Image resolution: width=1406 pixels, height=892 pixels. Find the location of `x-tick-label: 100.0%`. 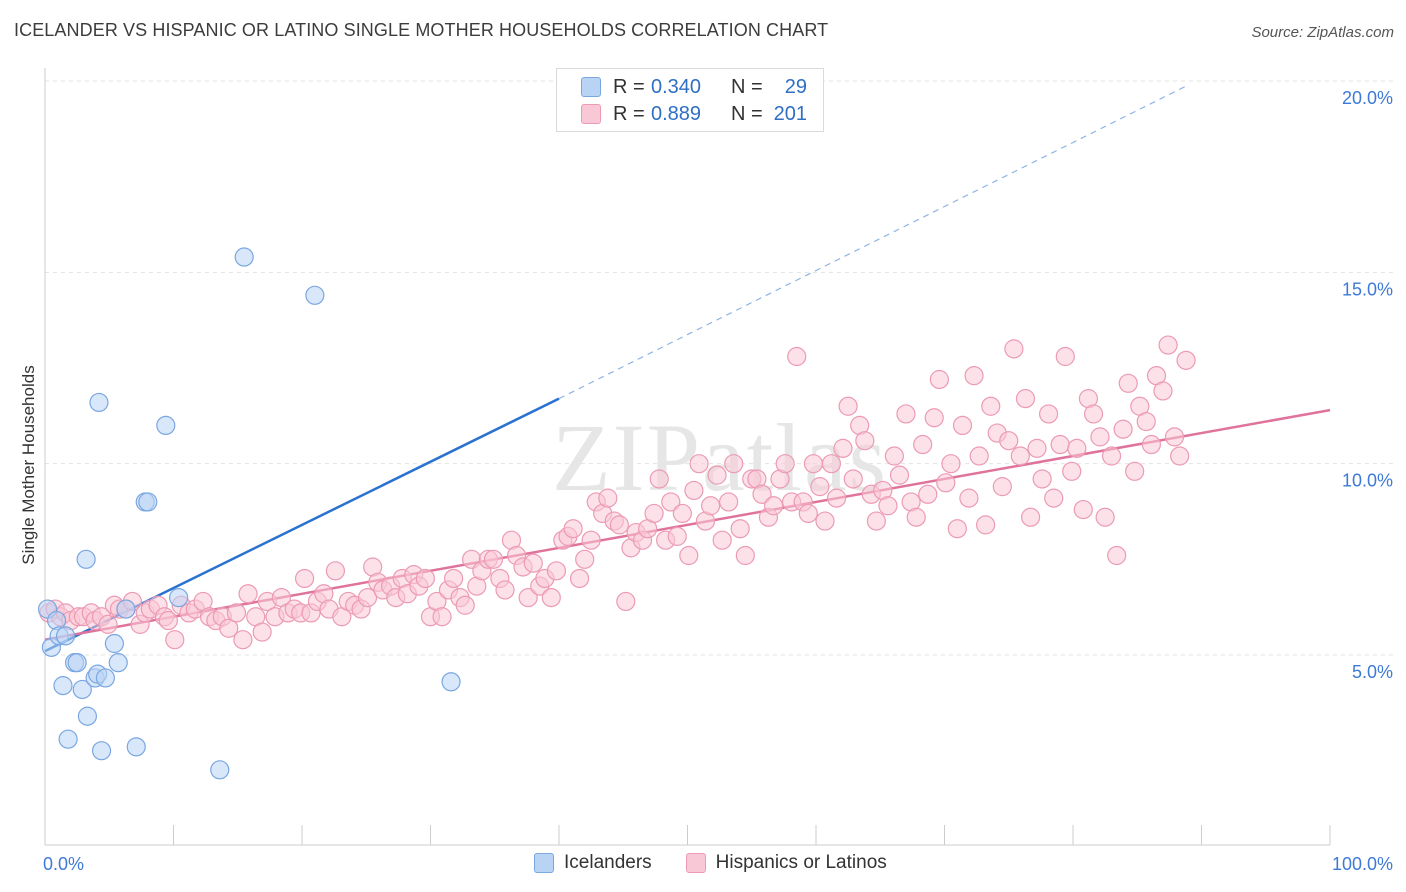

x-tick-label: 100.0% is located at coordinates (1362, 864).